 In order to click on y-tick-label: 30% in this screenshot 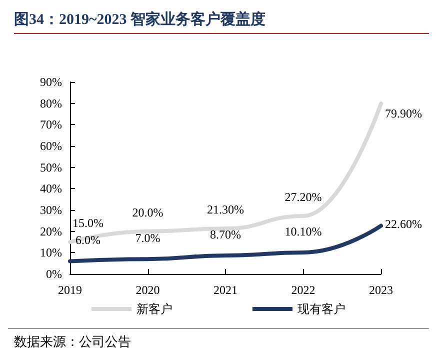, I will do `click(51, 210)`.